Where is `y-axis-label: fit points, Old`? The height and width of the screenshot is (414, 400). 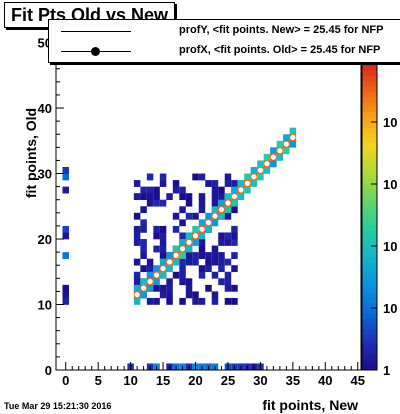 y-axis-label: fit points, Old is located at coordinates (31, 153).